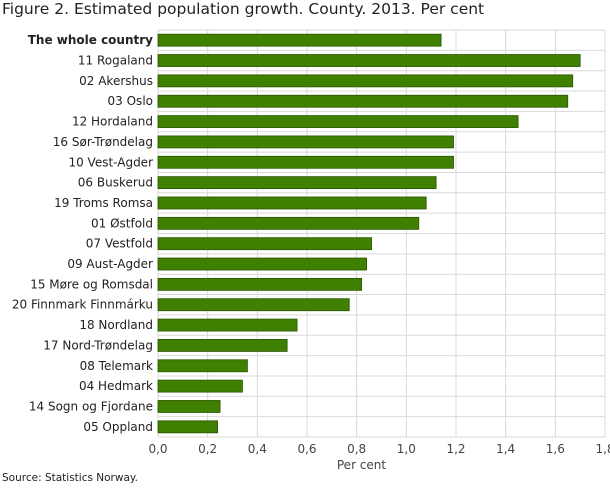  I want to click on x-tick-label: 0,4, so click(257, 449).